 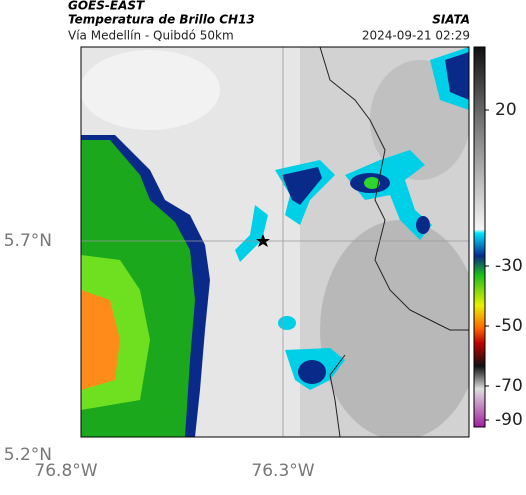 What do you see at coordinates (509, 266) in the screenshot?
I see `colorbar-label: -30` at bounding box center [509, 266].